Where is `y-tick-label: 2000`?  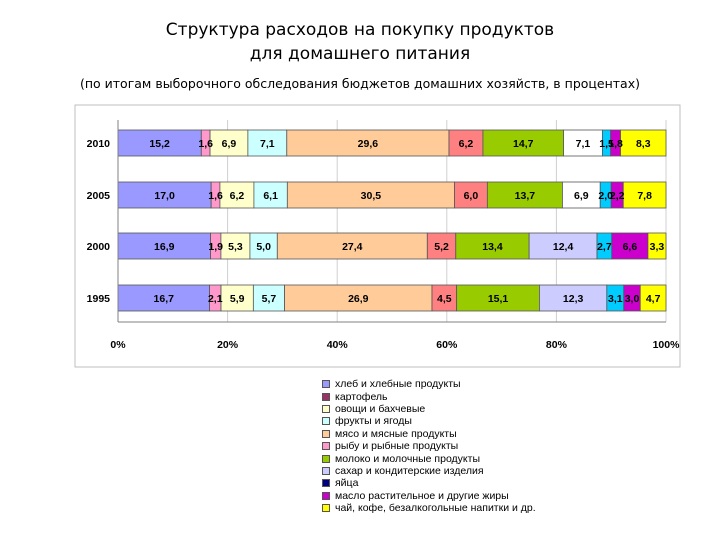 y-tick-label: 2000 is located at coordinates (99, 247).